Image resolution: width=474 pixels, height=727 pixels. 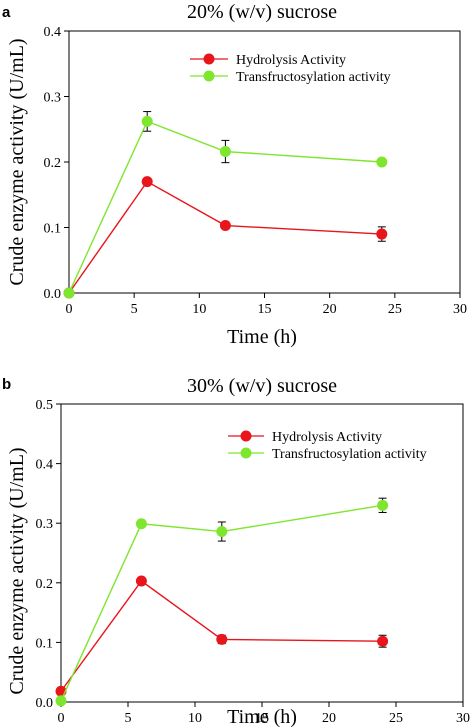 I want to click on chart-title: 30% (w/v) sucrose, so click(x=262, y=386).